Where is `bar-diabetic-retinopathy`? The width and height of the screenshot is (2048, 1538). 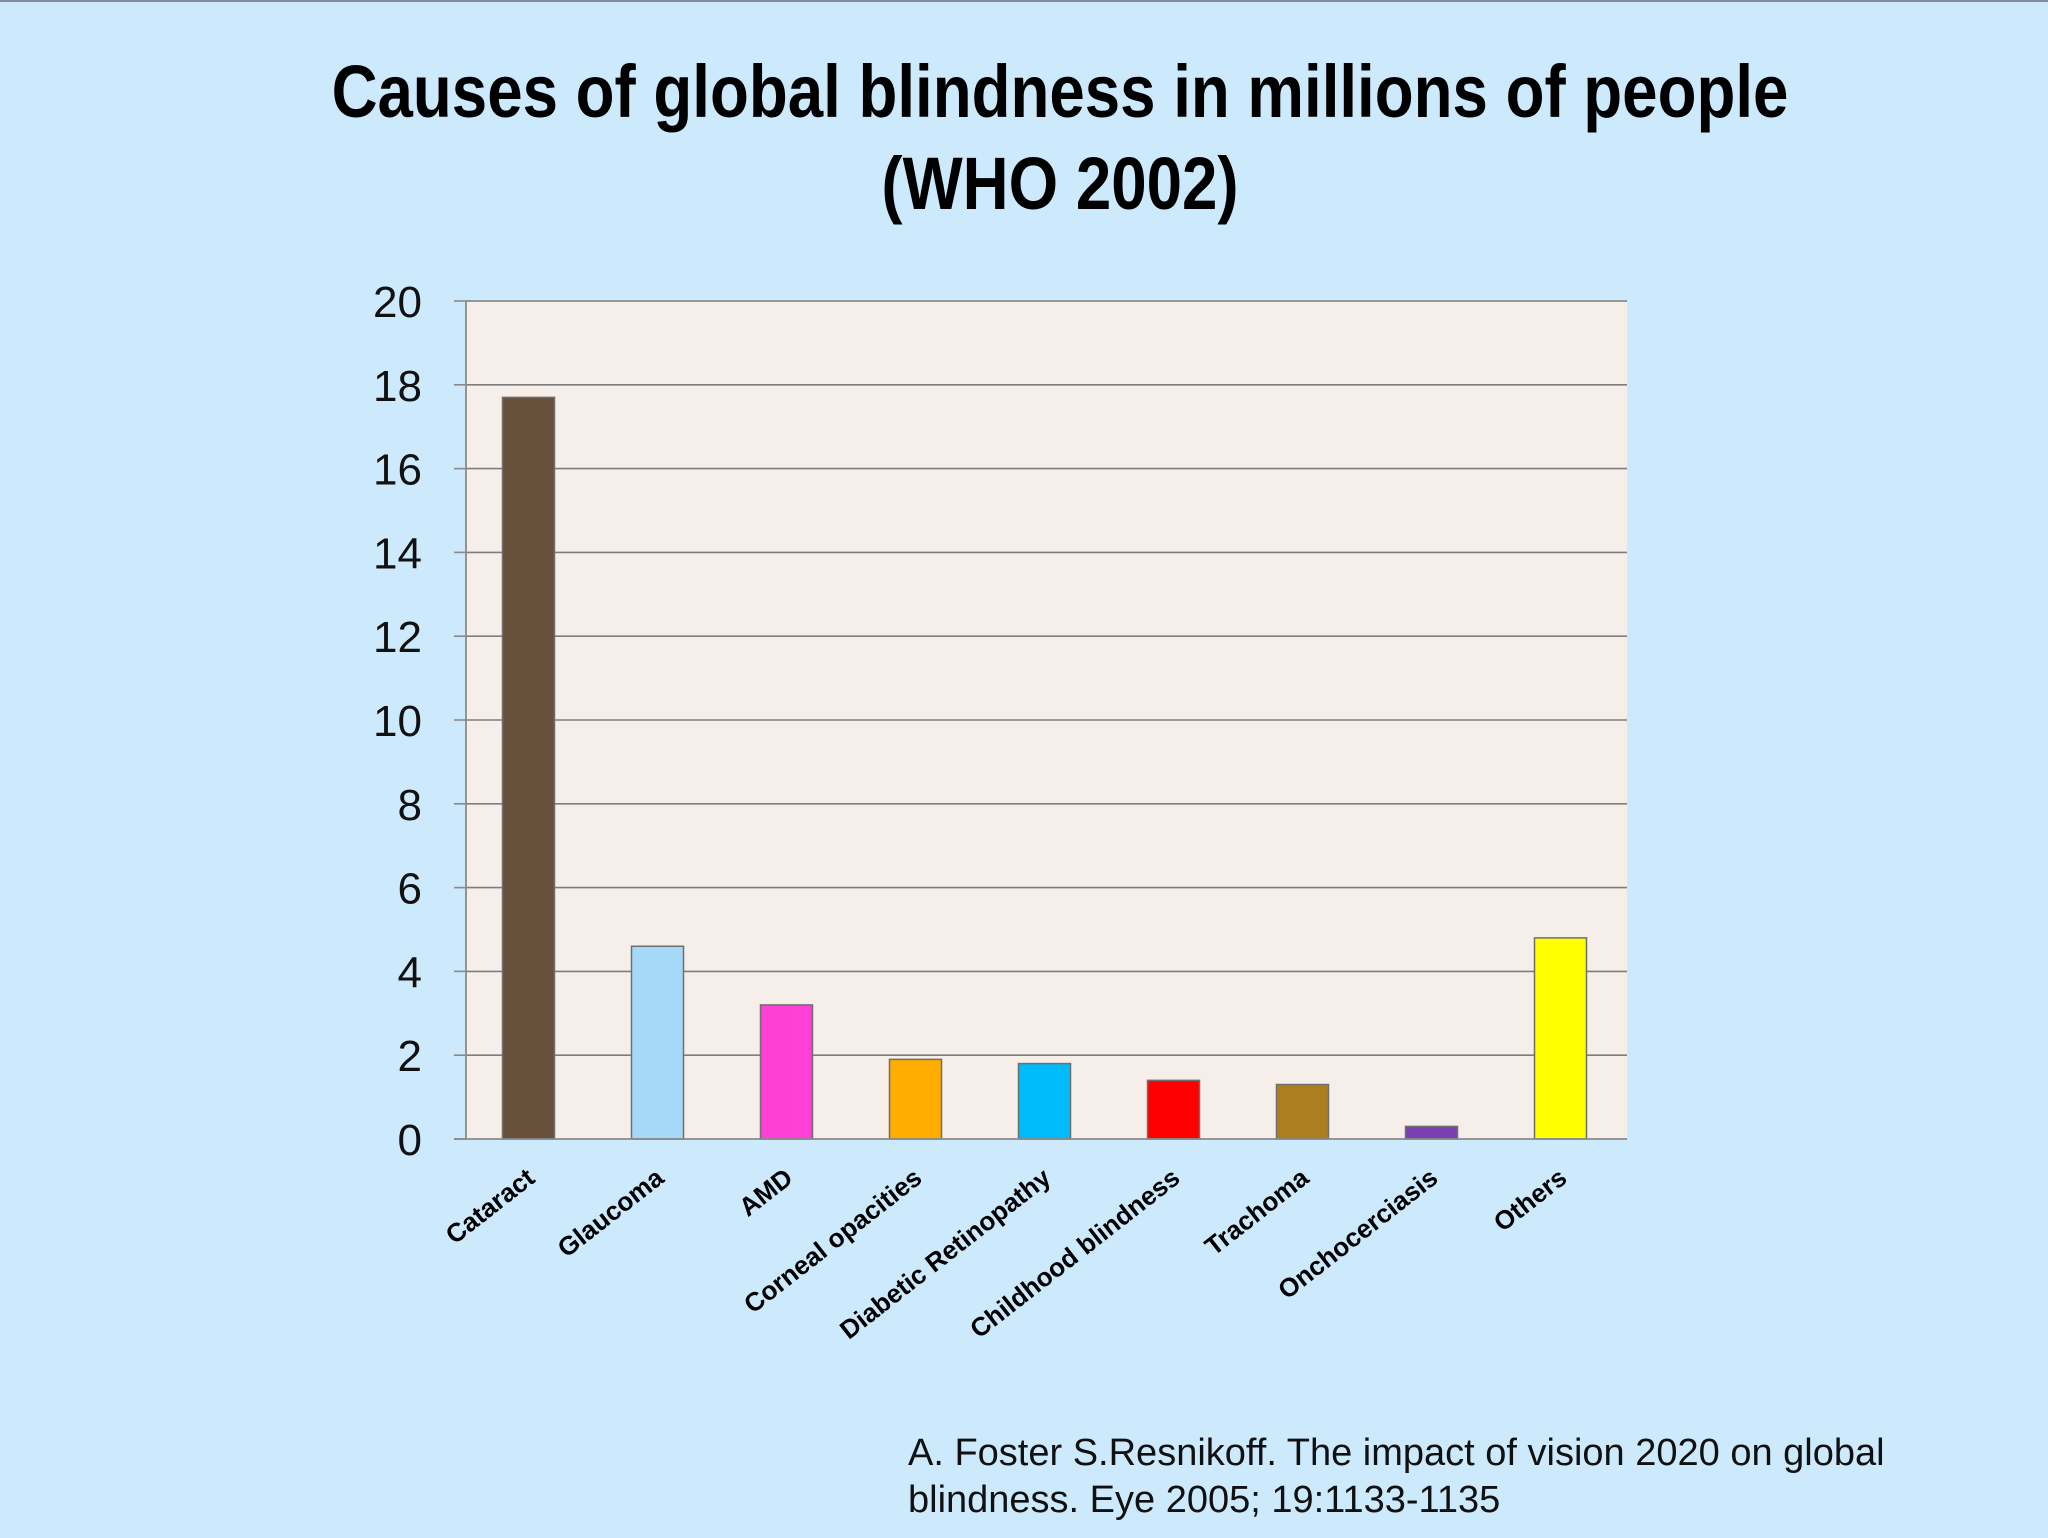 bar-diabetic-retinopathy is located at coordinates (1044, 1101).